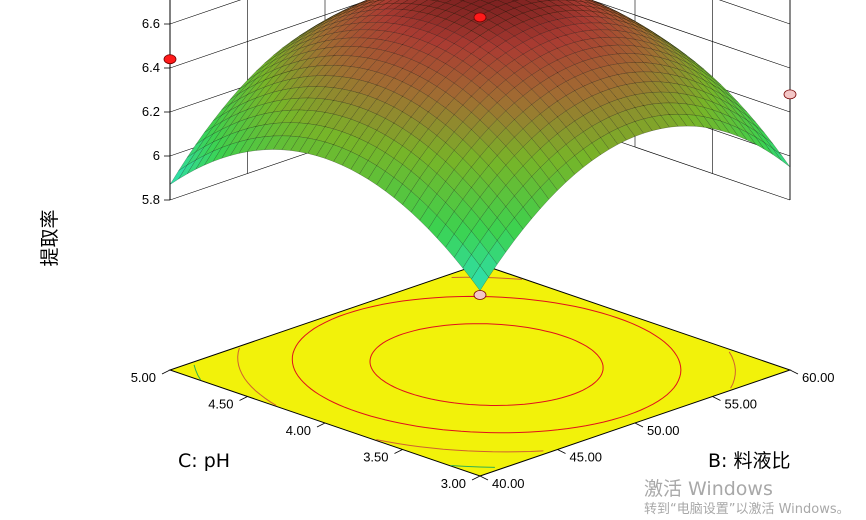 The width and height of the screenshot is (866, 520). Describe the element at coordinates (151, 23) in the screenshot. I see `z-tick-label: 6.6` at that location.